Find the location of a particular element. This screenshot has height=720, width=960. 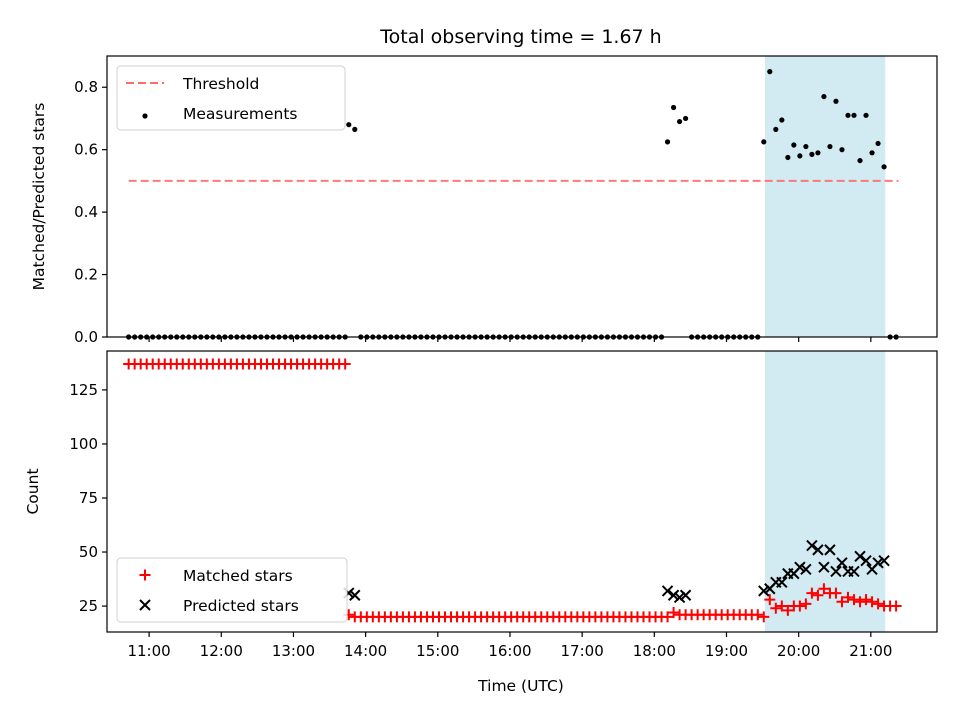

legend-label: Threshold is located at coordinates (220, 84).